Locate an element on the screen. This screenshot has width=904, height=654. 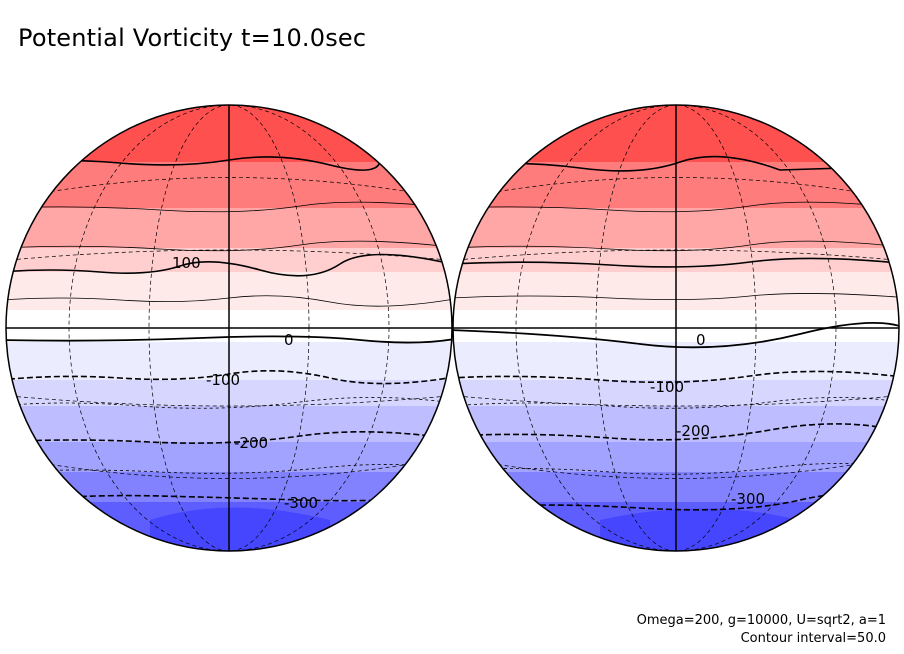
contour-label-left-0: 0 is located at coordinates (289, 340).